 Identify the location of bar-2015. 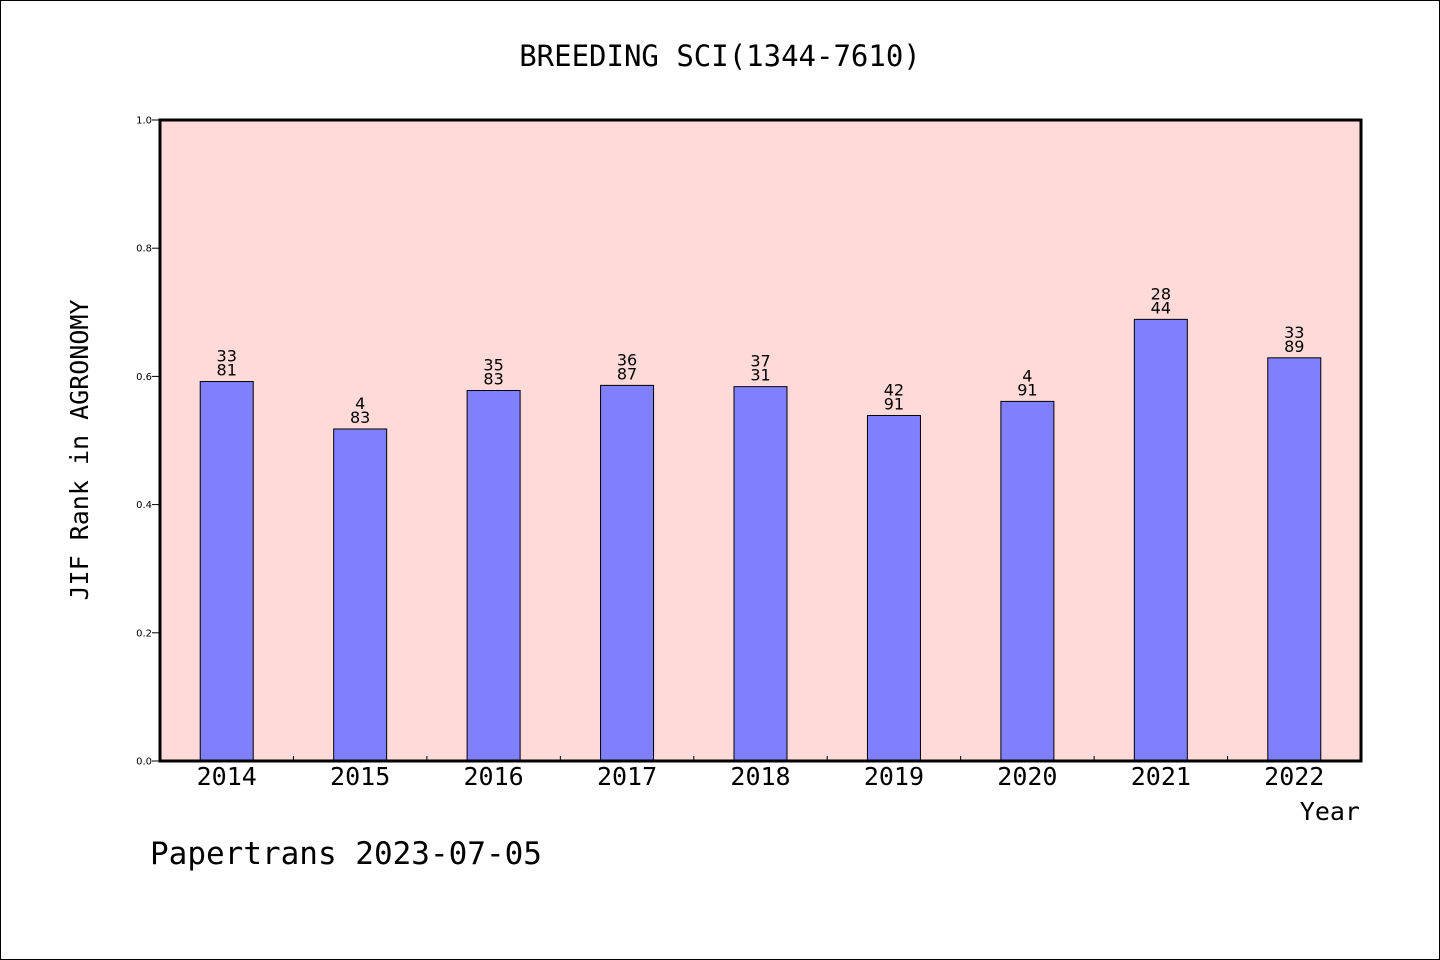
(360, 595).